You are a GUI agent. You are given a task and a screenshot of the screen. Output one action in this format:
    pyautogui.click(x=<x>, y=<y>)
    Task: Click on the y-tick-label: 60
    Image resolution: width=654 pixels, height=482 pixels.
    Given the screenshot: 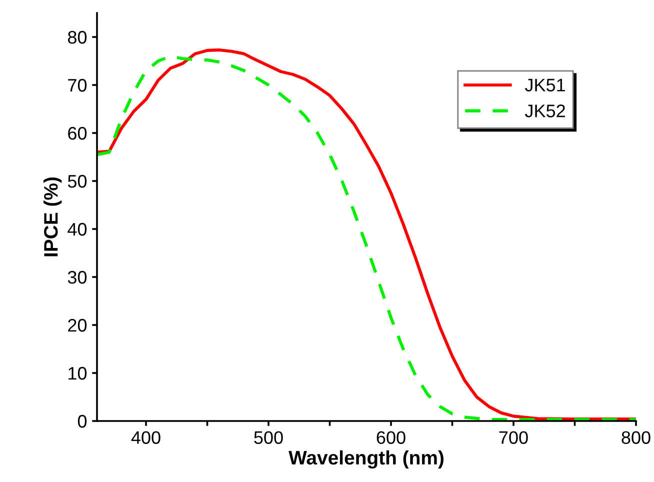 What is the action you would take?
    pyautogui.click(x=77, y=133)
    